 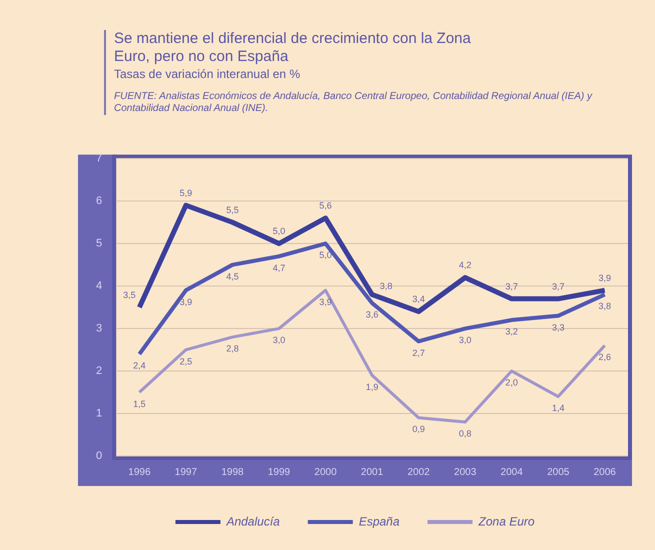 I want to click on data-label: 0,9, so click(x=418, y=429).